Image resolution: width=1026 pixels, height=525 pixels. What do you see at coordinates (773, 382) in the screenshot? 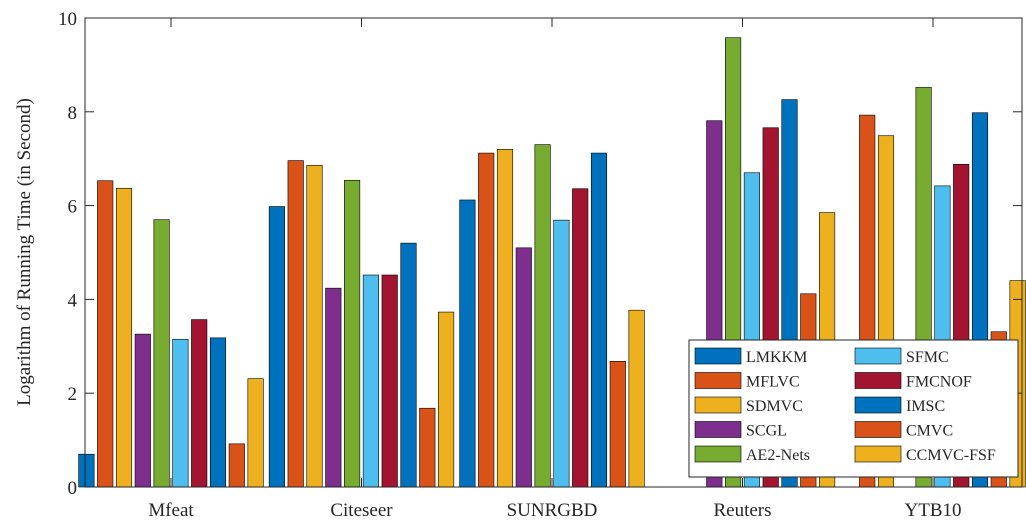
I see `legend-label: MFLVC` at bounding box center [773, 382].